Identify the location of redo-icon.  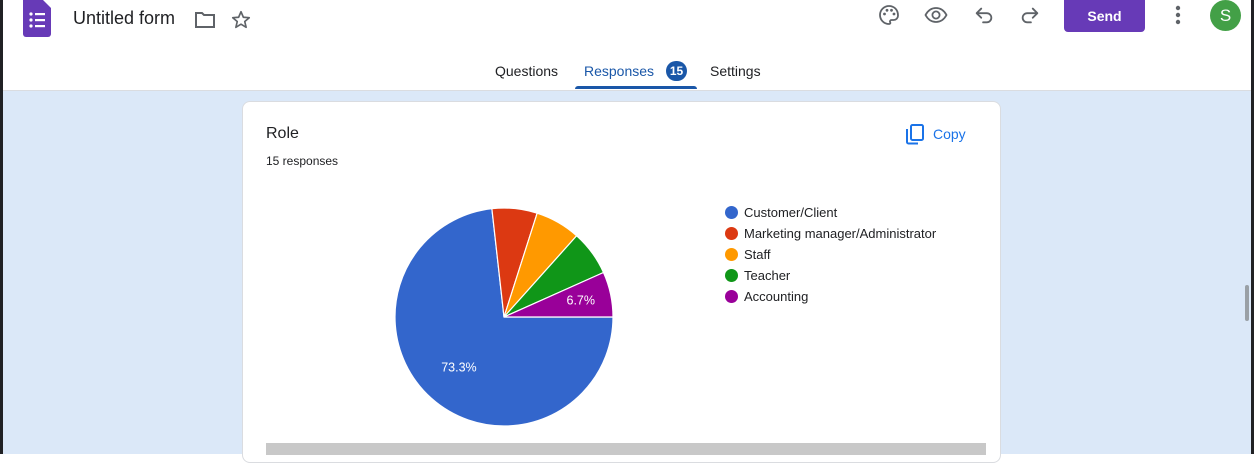
(1030, 15).